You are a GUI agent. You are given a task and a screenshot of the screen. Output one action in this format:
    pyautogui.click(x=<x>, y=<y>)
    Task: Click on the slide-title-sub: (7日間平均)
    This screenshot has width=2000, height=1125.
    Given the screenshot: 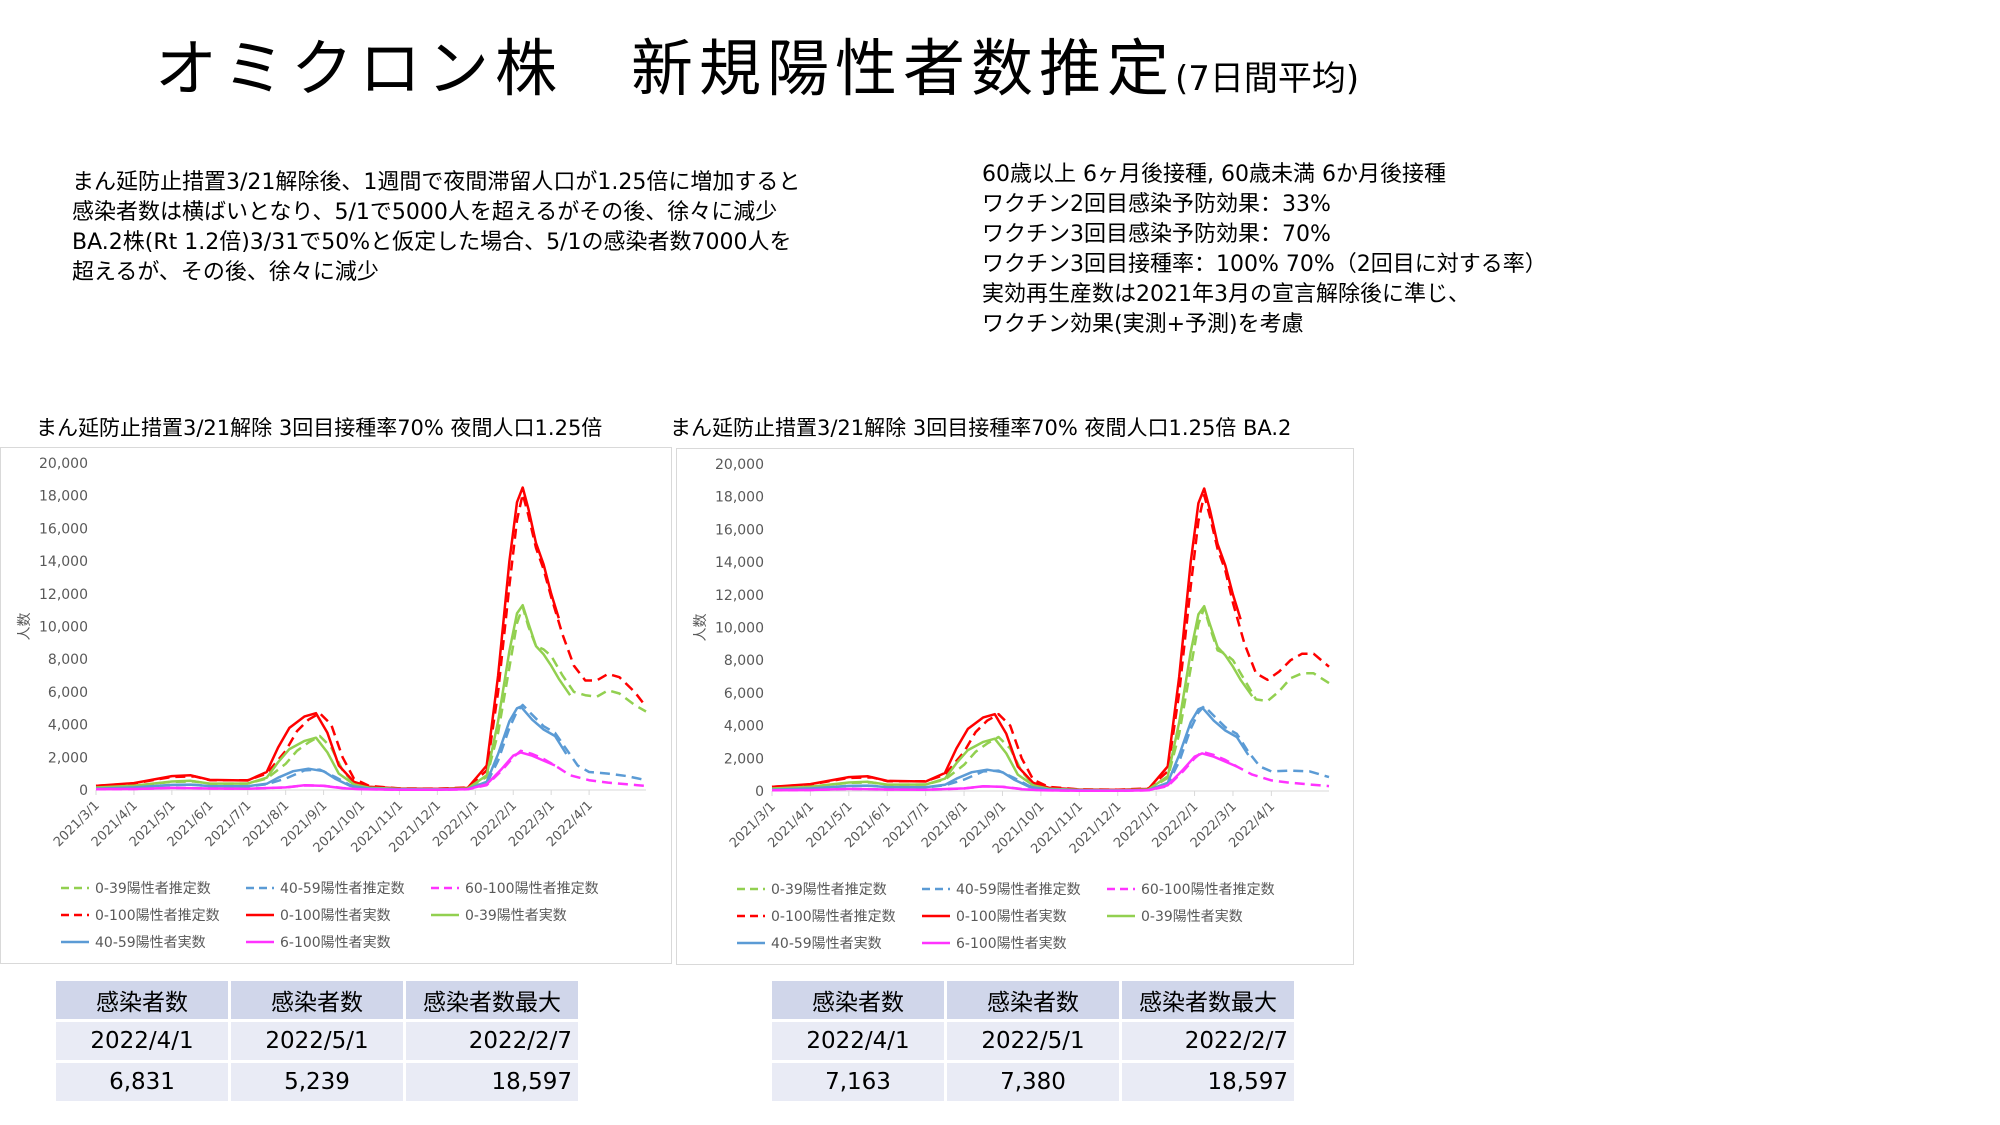 What is the action you would take?
    pyautogui.click(x=1267, y=79)
    